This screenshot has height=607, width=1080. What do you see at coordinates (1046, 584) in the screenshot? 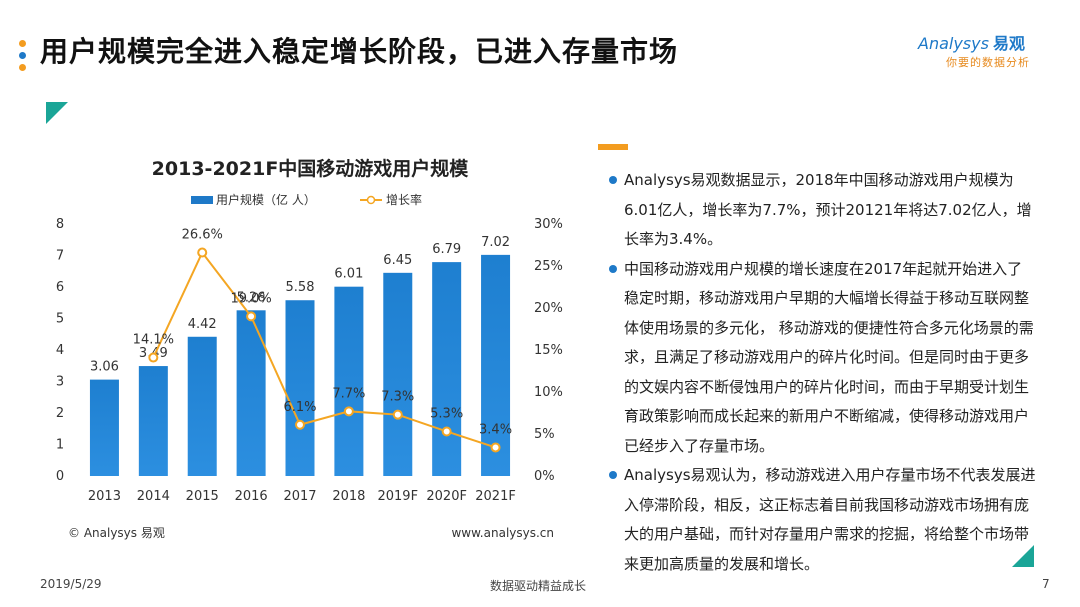
I see `page-number: 7` at bounding box center [1046, 584].